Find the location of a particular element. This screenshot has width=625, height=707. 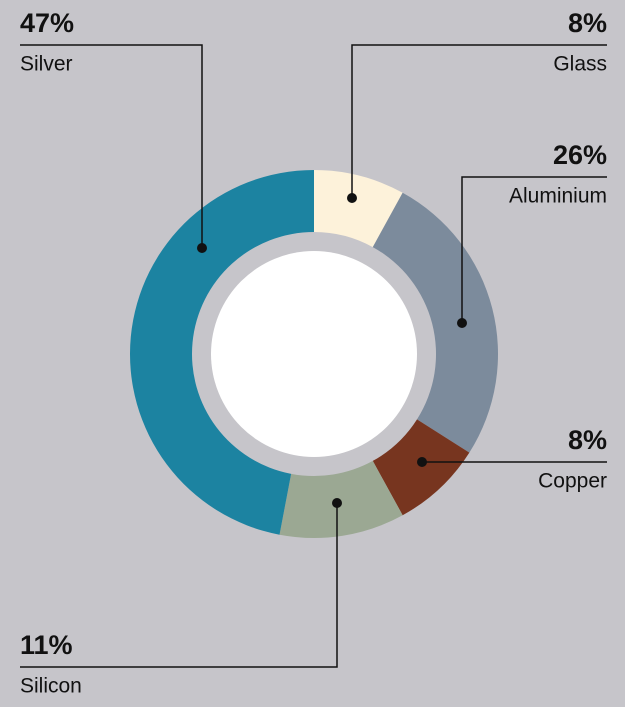

value-label: 47% is located at coordinates (47, 23).